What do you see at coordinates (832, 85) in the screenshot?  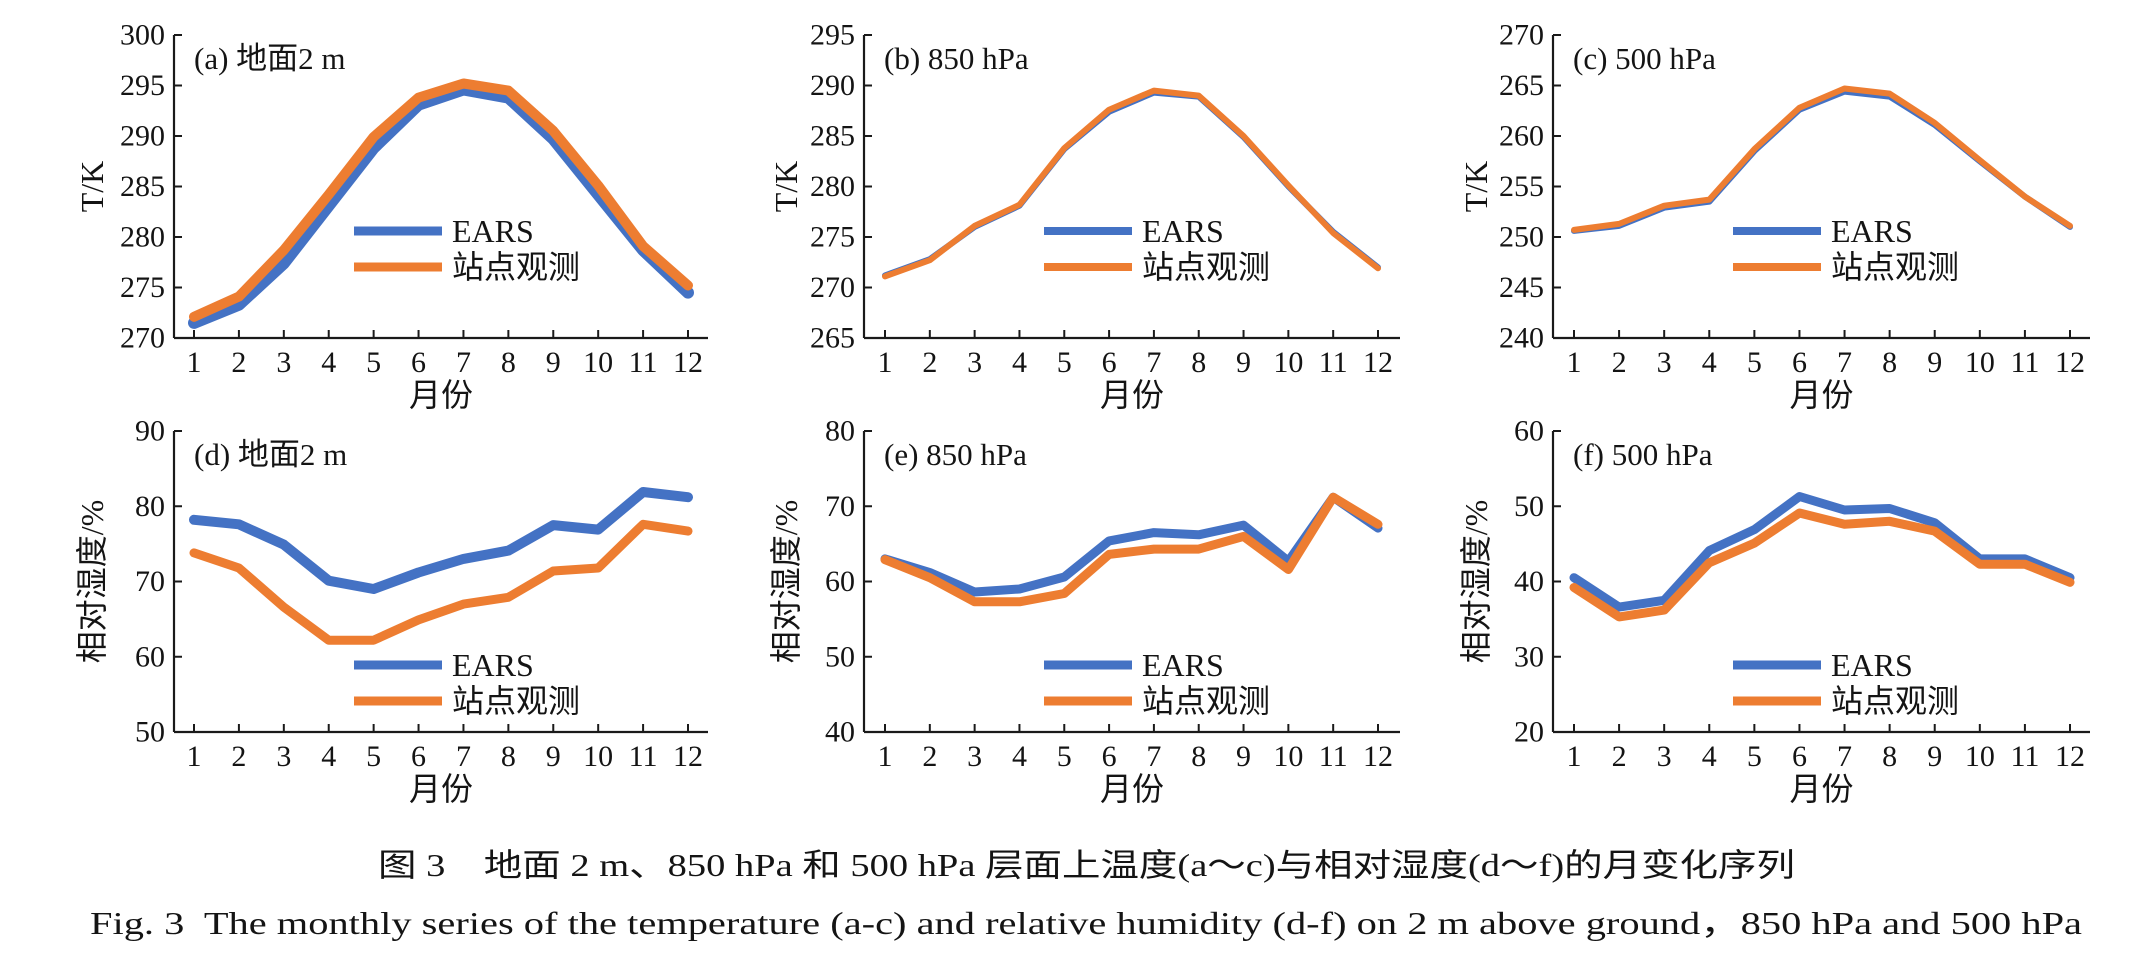 I see `y-tick-label: 290` at bounding box center [832, 85].